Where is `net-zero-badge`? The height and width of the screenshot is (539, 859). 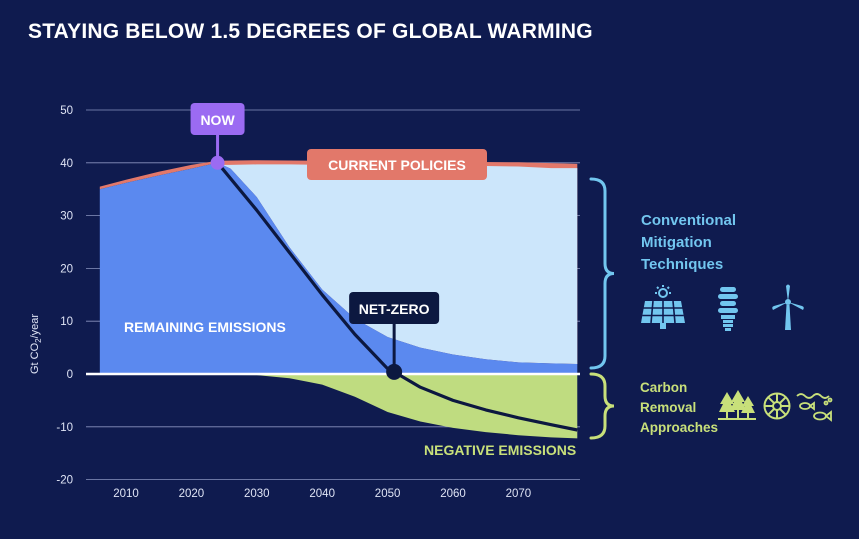 net-zero-badge is located at coordinates (394, 308).